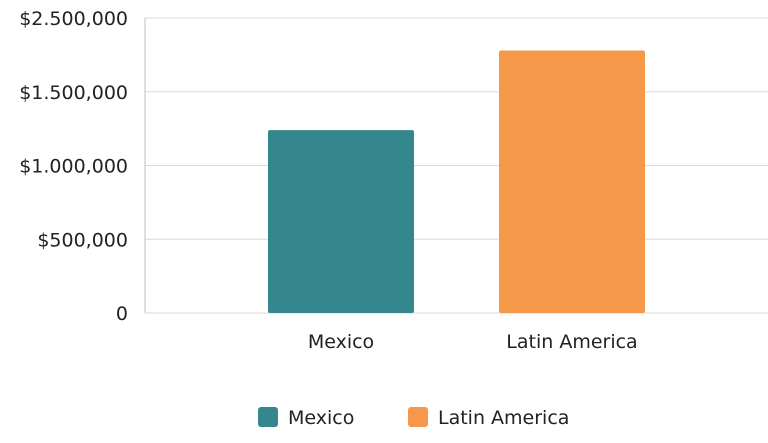  What do you see at coordinates (473, 342) in the screenshot?
I see `x-axis-category-labels: Mexico Latin America` at bounding box center [473, 342].